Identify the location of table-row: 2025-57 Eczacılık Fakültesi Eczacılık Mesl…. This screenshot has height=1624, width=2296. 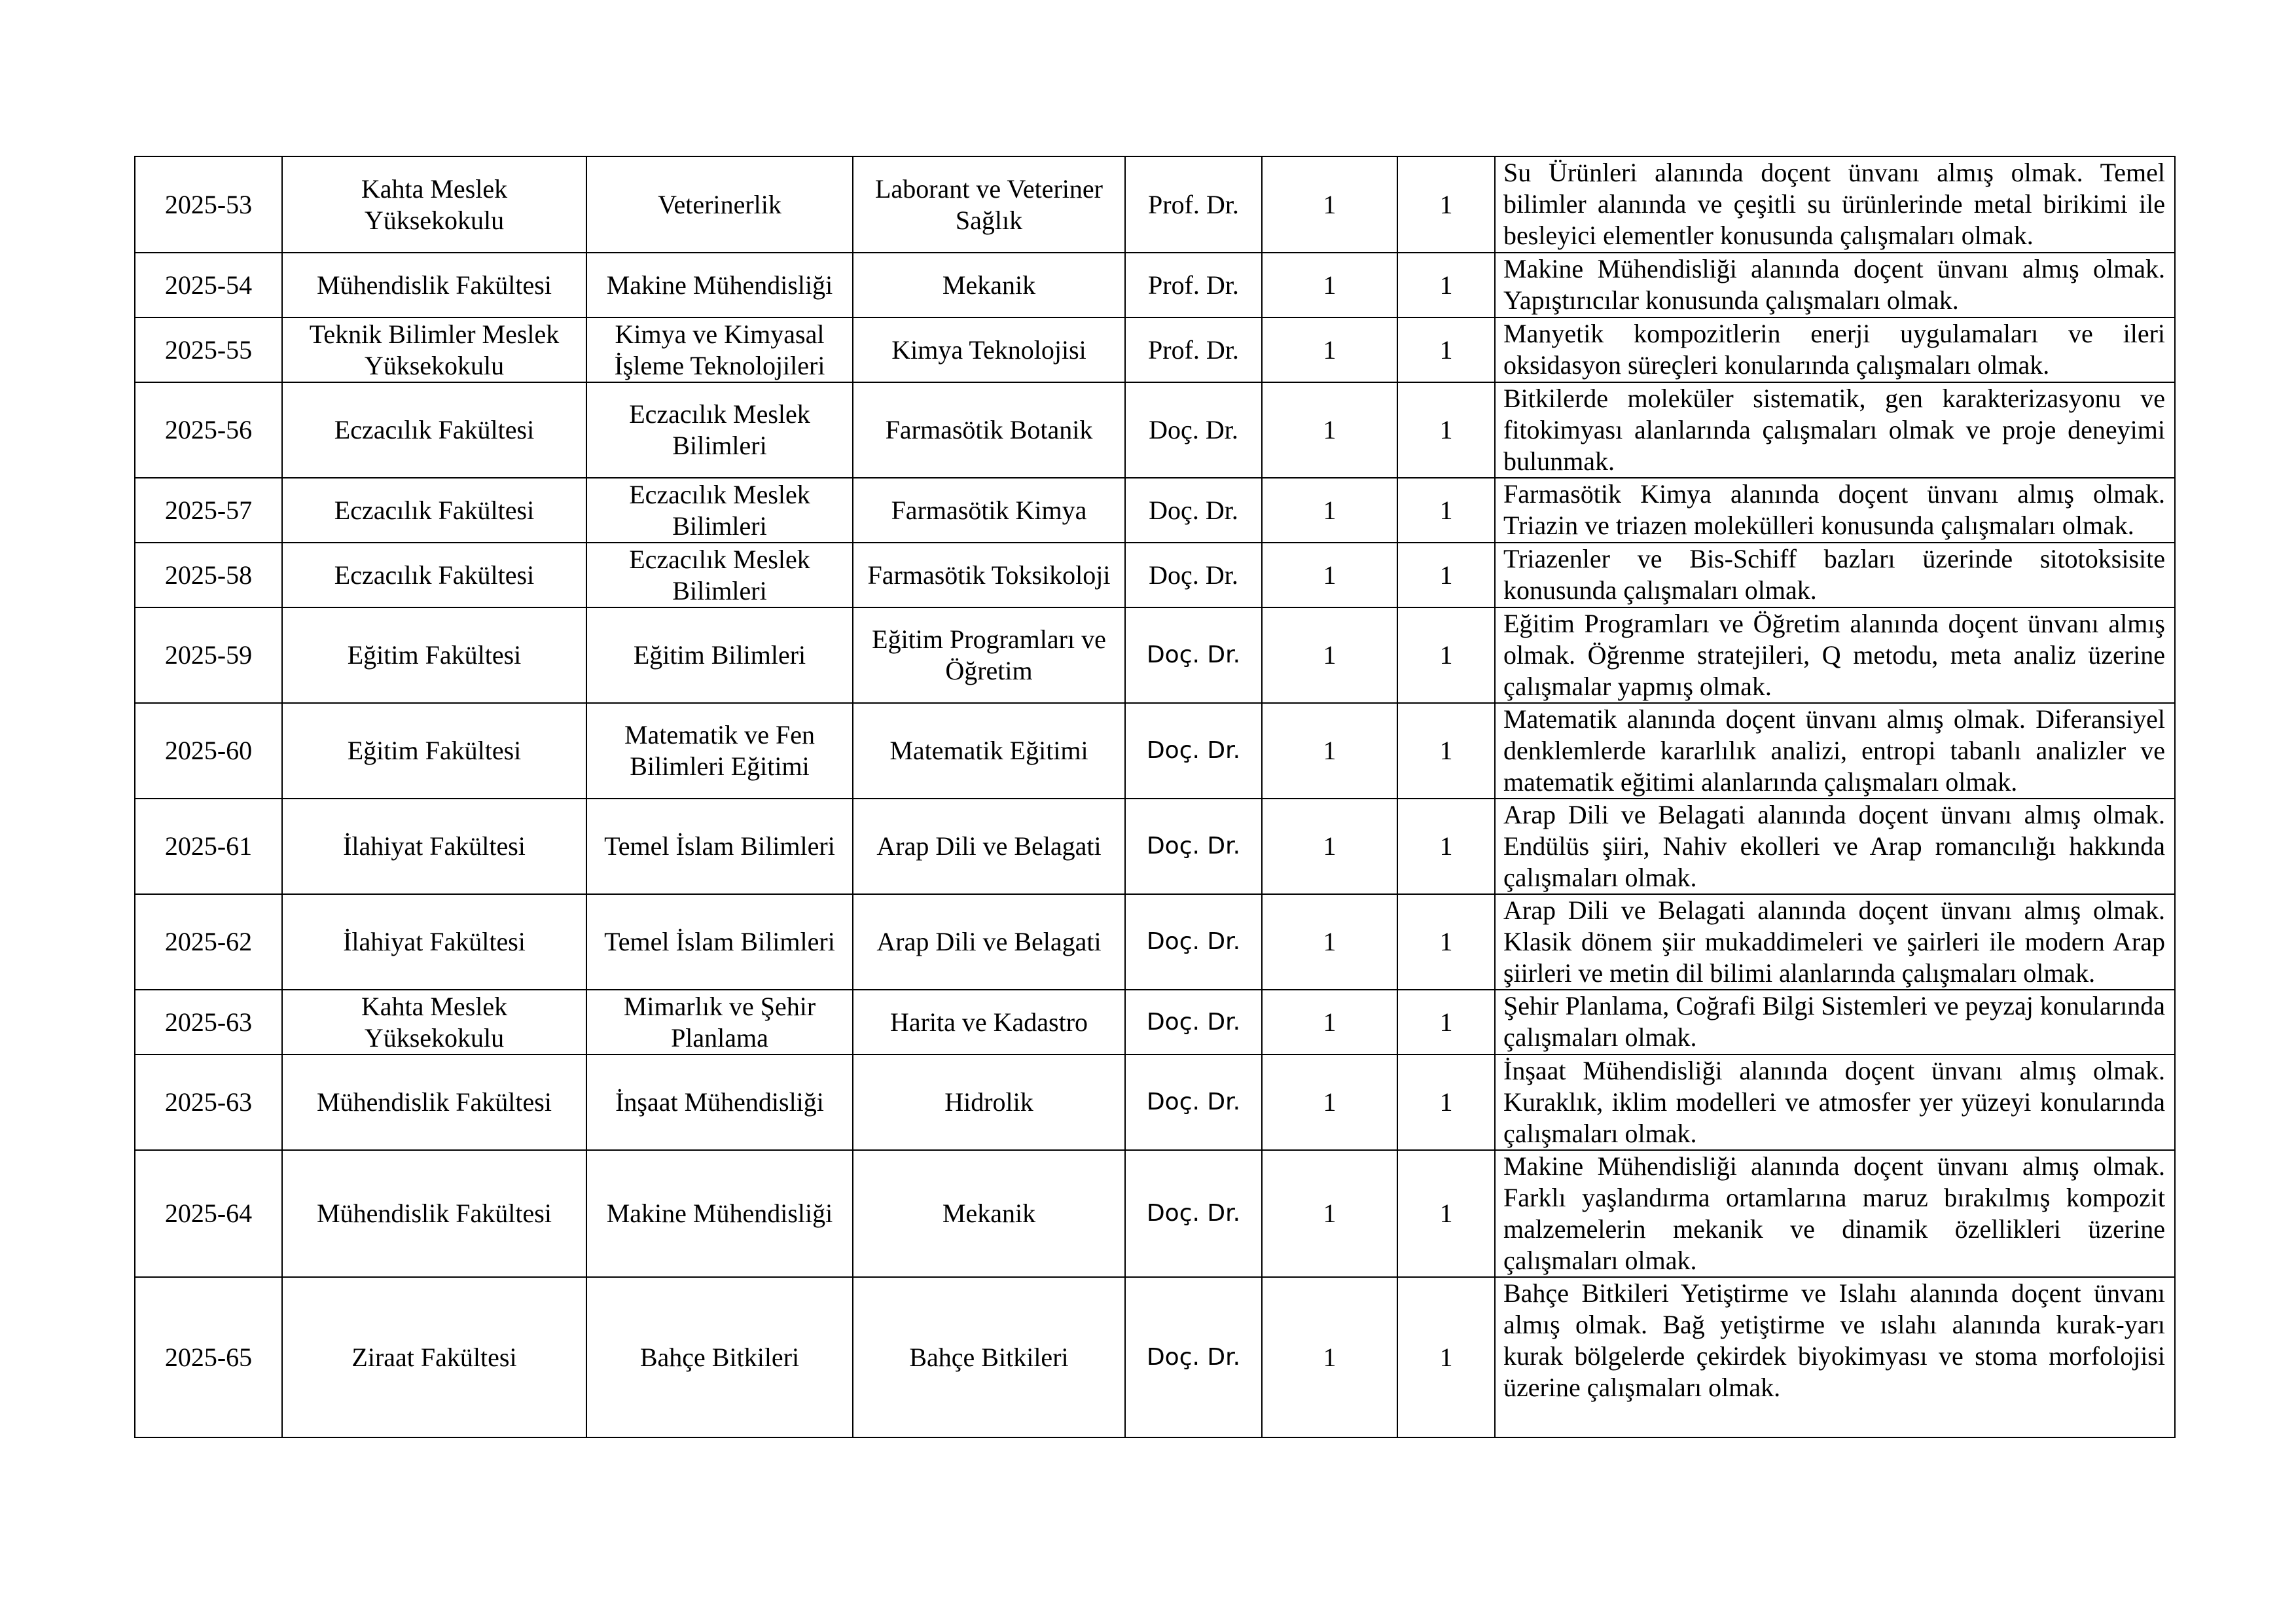
(1155, 510).